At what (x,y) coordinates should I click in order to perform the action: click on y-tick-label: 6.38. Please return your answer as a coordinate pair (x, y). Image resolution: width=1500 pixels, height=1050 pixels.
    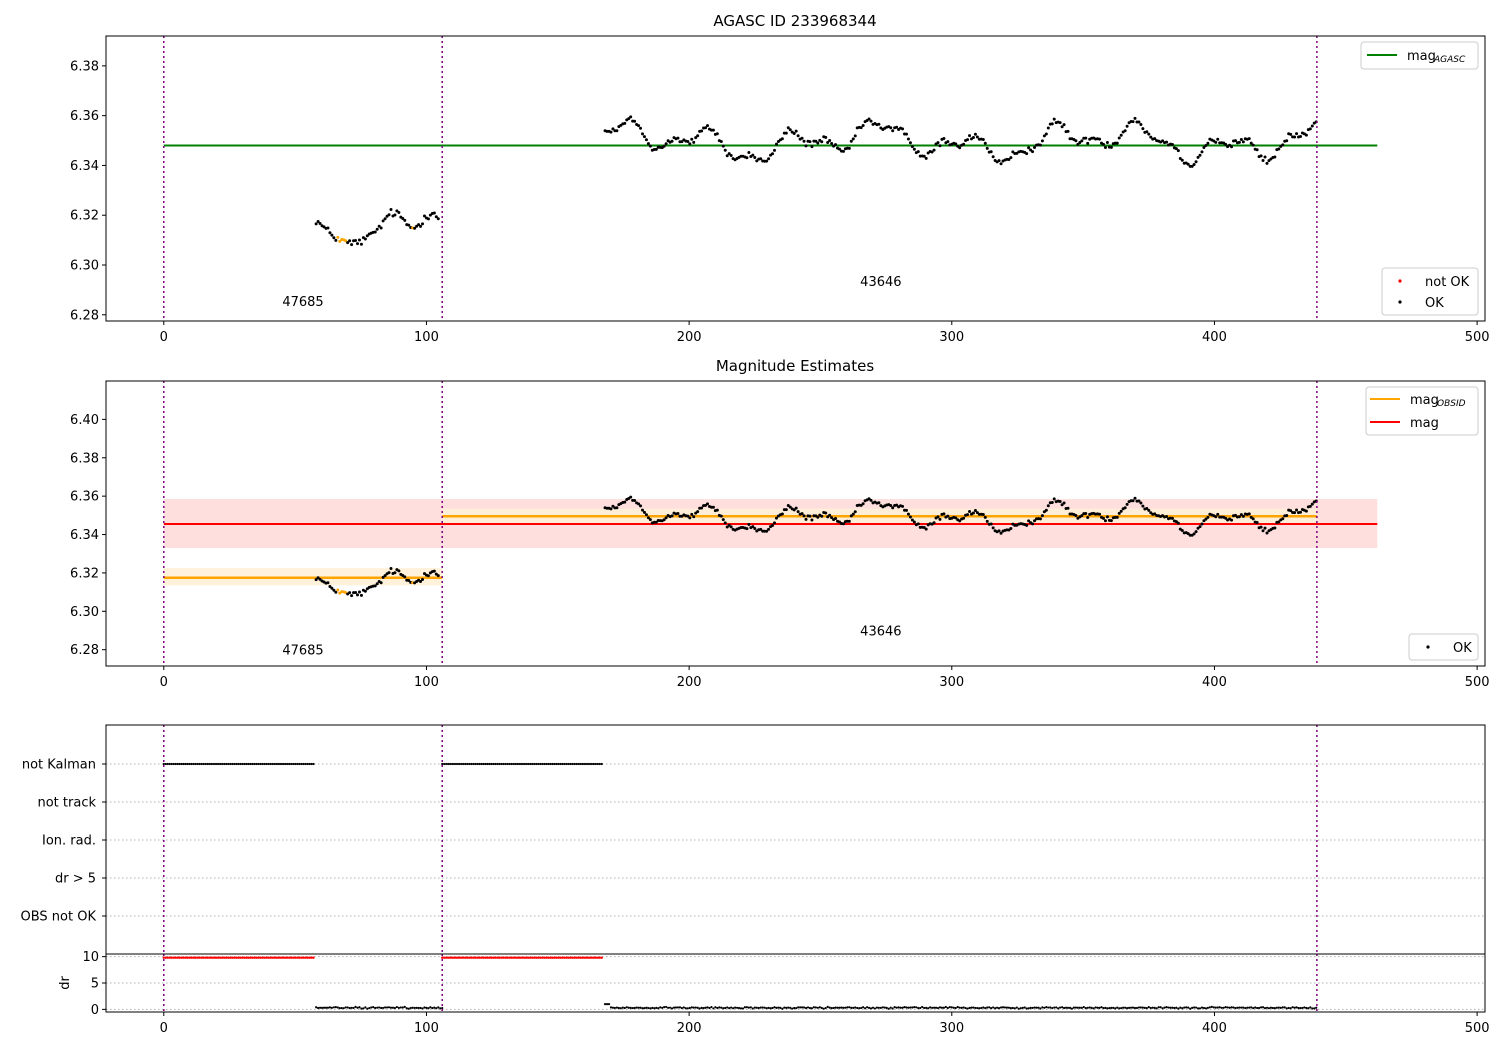
    Looking at the image, I should click on (84, 66).